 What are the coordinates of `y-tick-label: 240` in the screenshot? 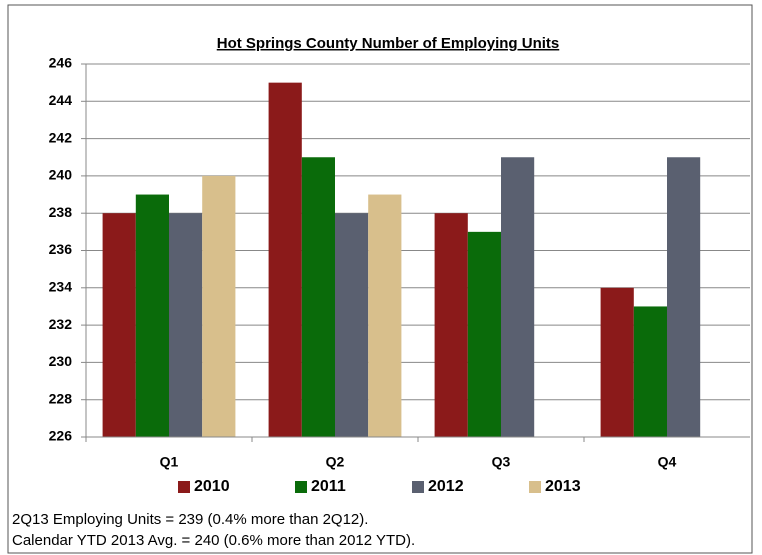 It's located at (61, 175).